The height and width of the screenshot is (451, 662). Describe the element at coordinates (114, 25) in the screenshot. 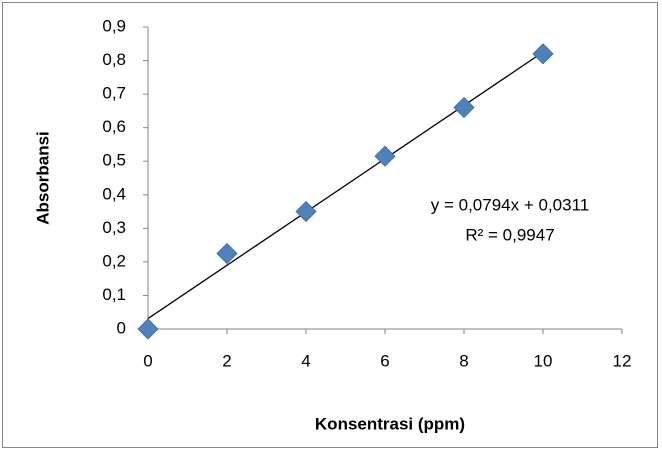

I see `y-tick-label: 0,9` at that location.